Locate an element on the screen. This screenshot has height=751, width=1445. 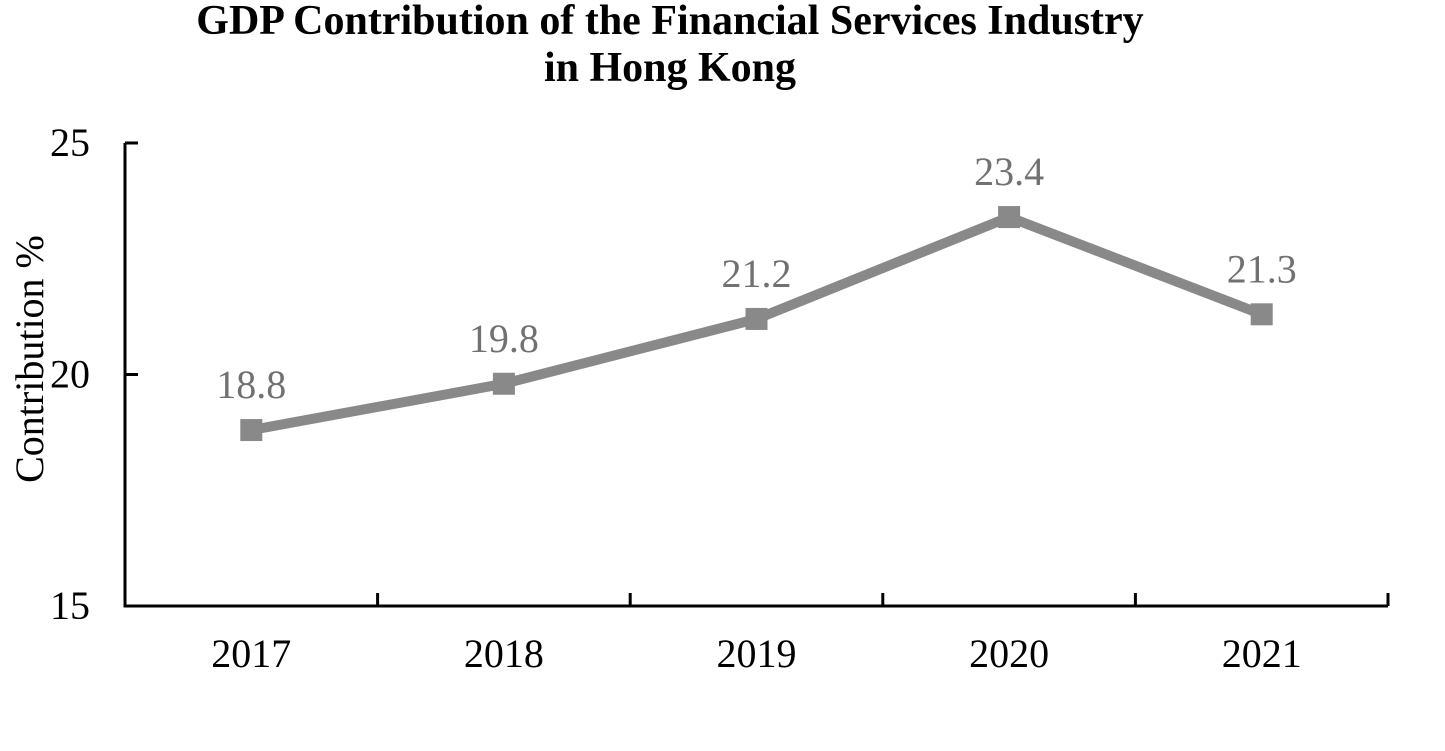
data-point-label: 23.4 is located at coordinates (1009, 171).